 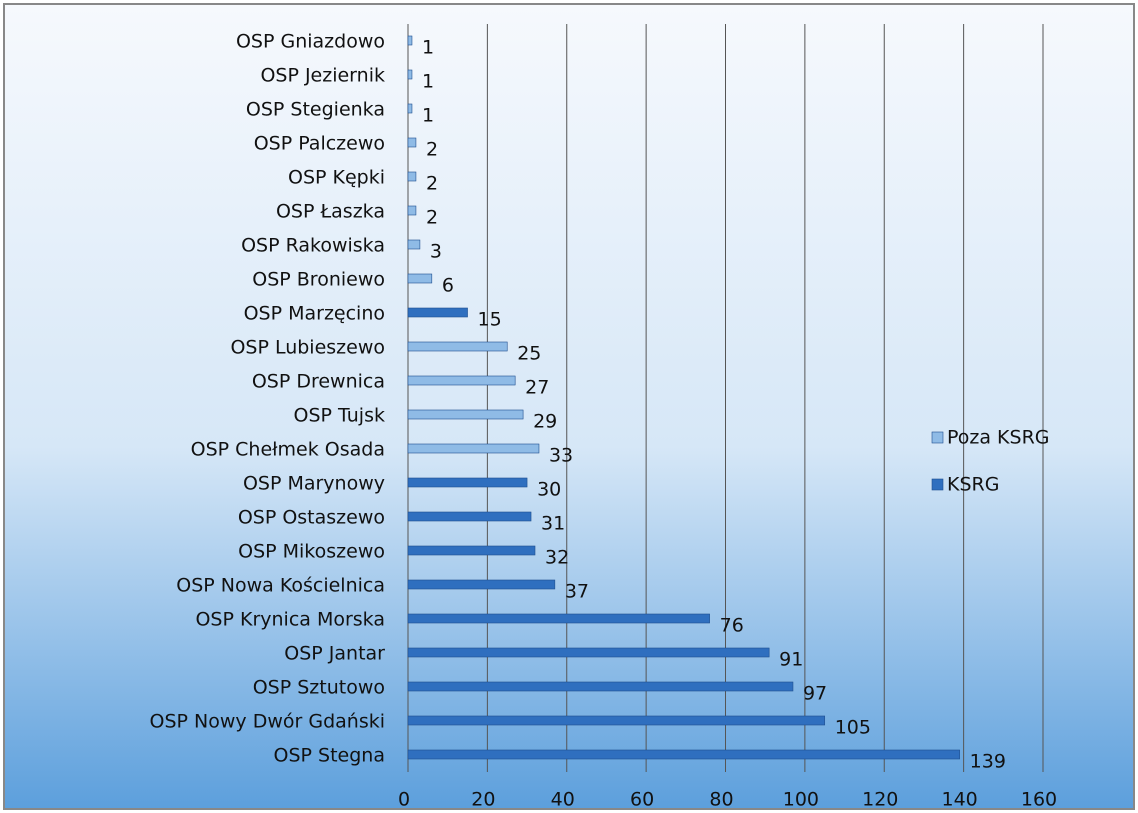 What do you see at coordinates (339, 416) in the screenshot?
I see `y-tick-label: OSP Tujsk` at bounding box center [339, 416].